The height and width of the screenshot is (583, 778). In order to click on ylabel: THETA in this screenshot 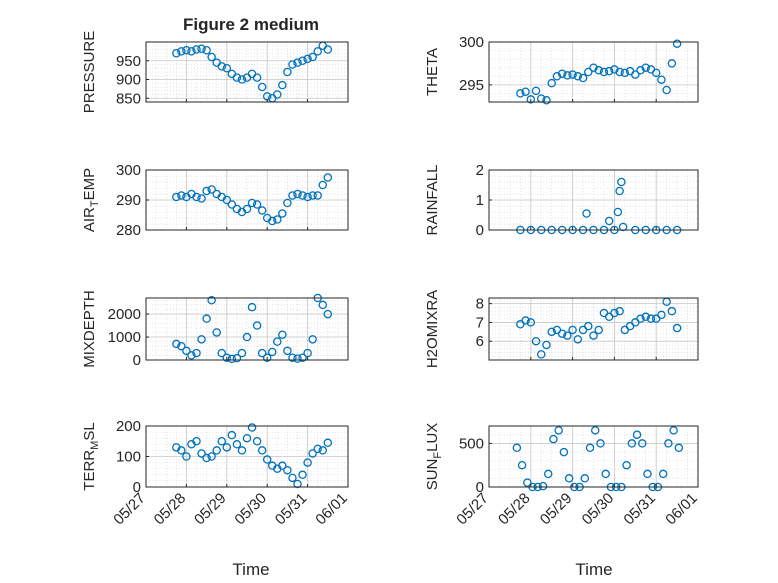, I will do `click(432, 72)`.